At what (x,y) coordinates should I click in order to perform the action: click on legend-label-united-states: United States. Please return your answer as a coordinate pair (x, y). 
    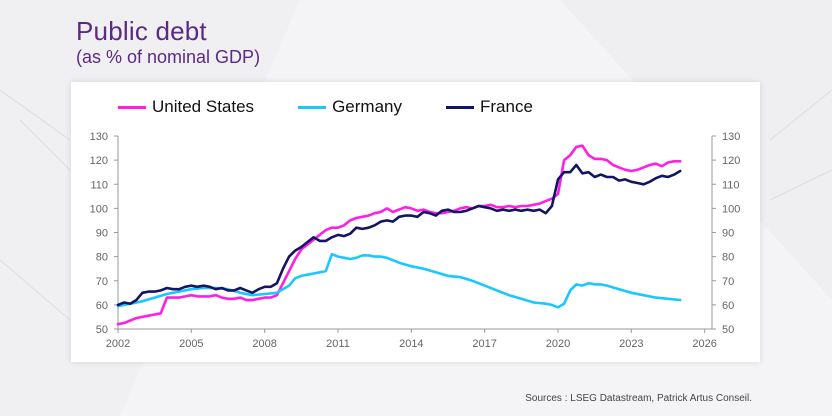
    Looking at the image, I should click on (203, 106).